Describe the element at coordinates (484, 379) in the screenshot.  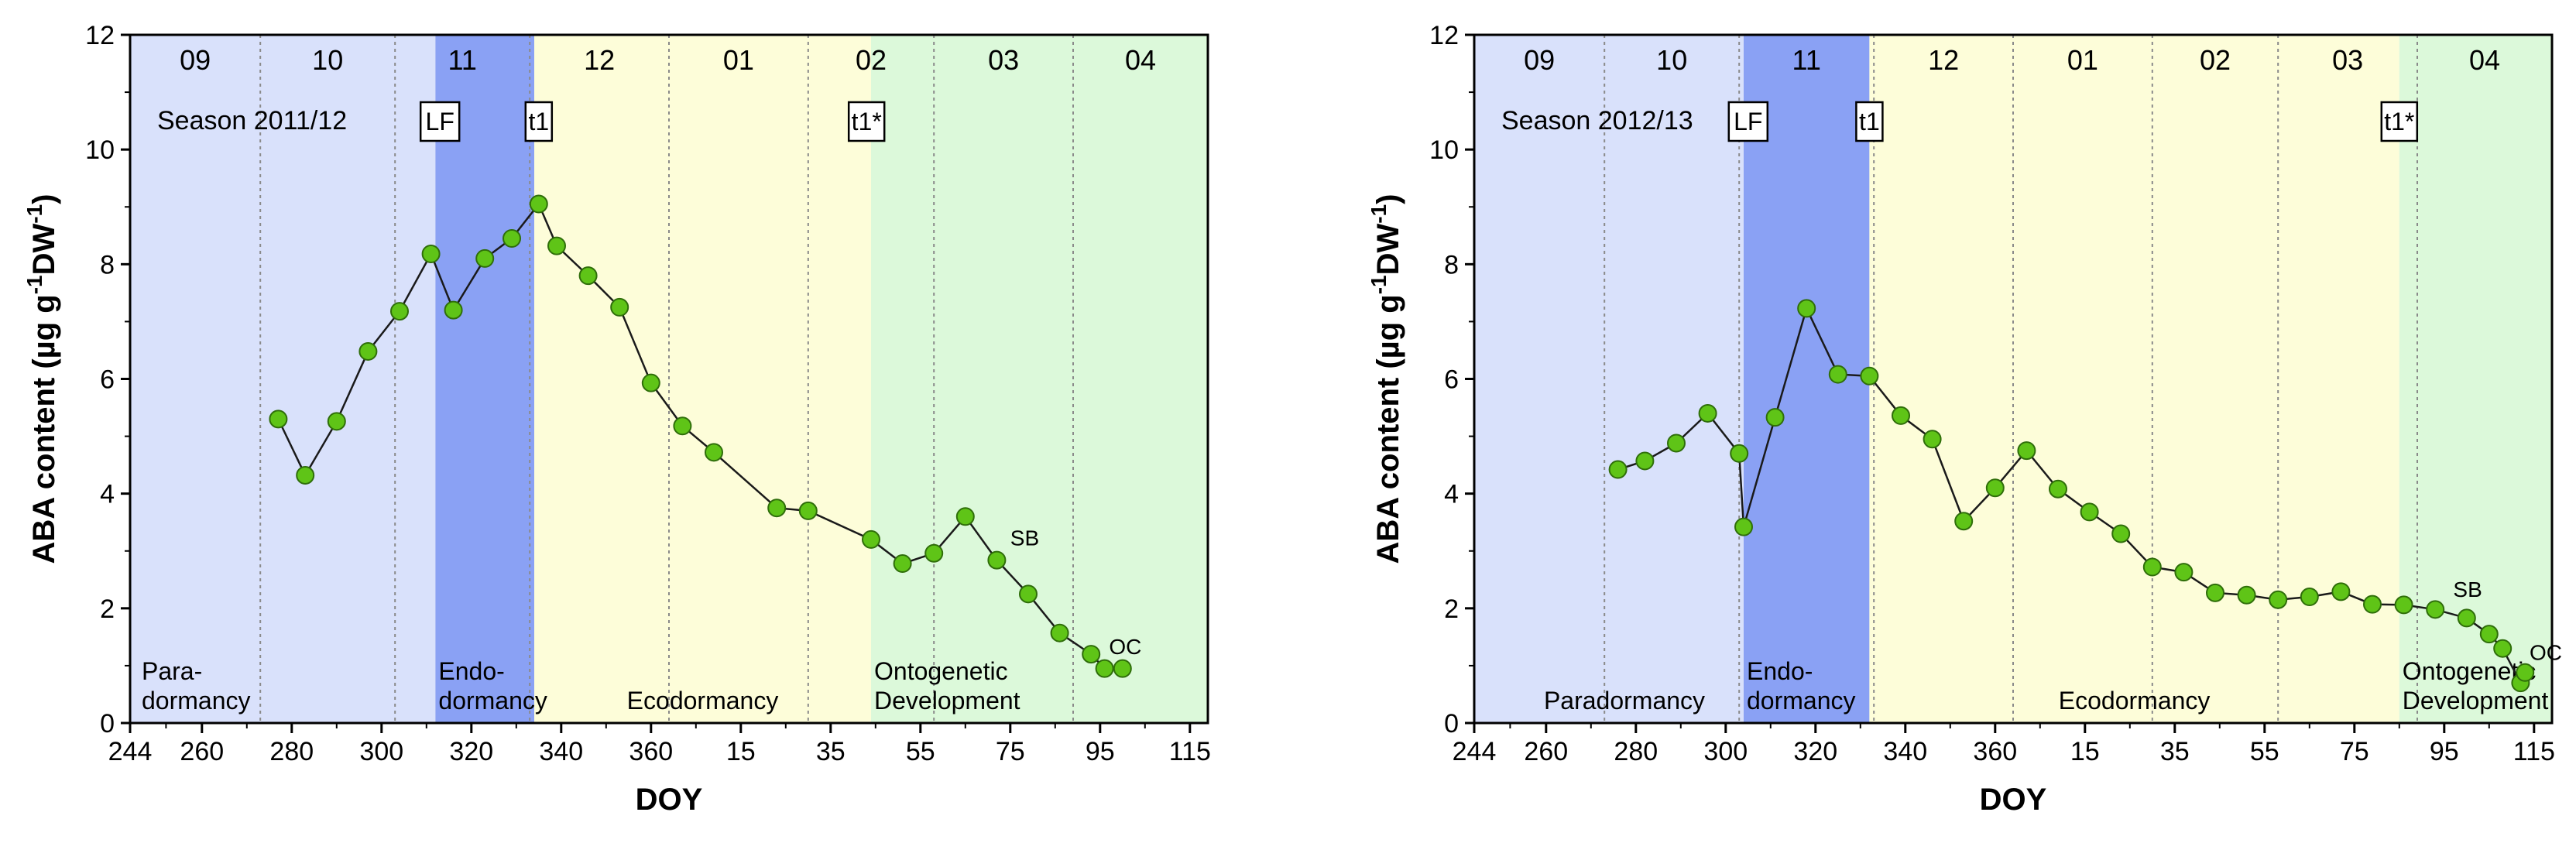
I see `phase-band-endo-dormancy` at that location.